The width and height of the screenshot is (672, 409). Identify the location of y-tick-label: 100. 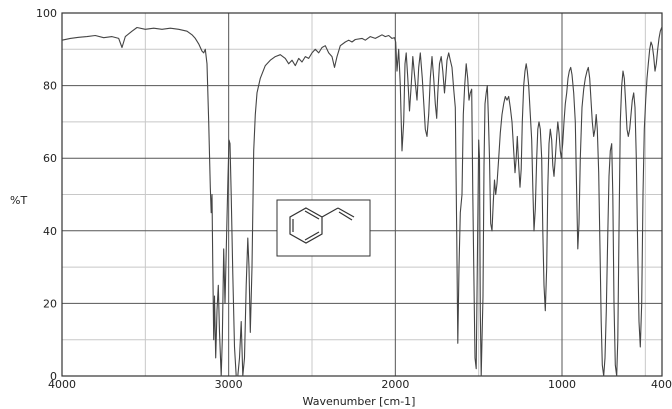
(46, 13).